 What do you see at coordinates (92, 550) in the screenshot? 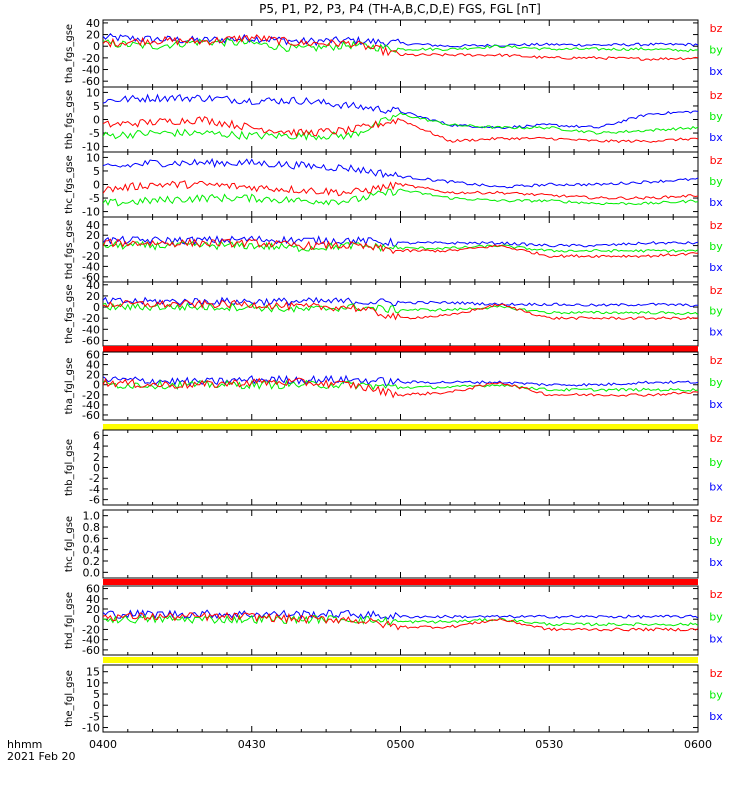
I see `y-tick-label: 0.4` at bounding box center [92, 550].